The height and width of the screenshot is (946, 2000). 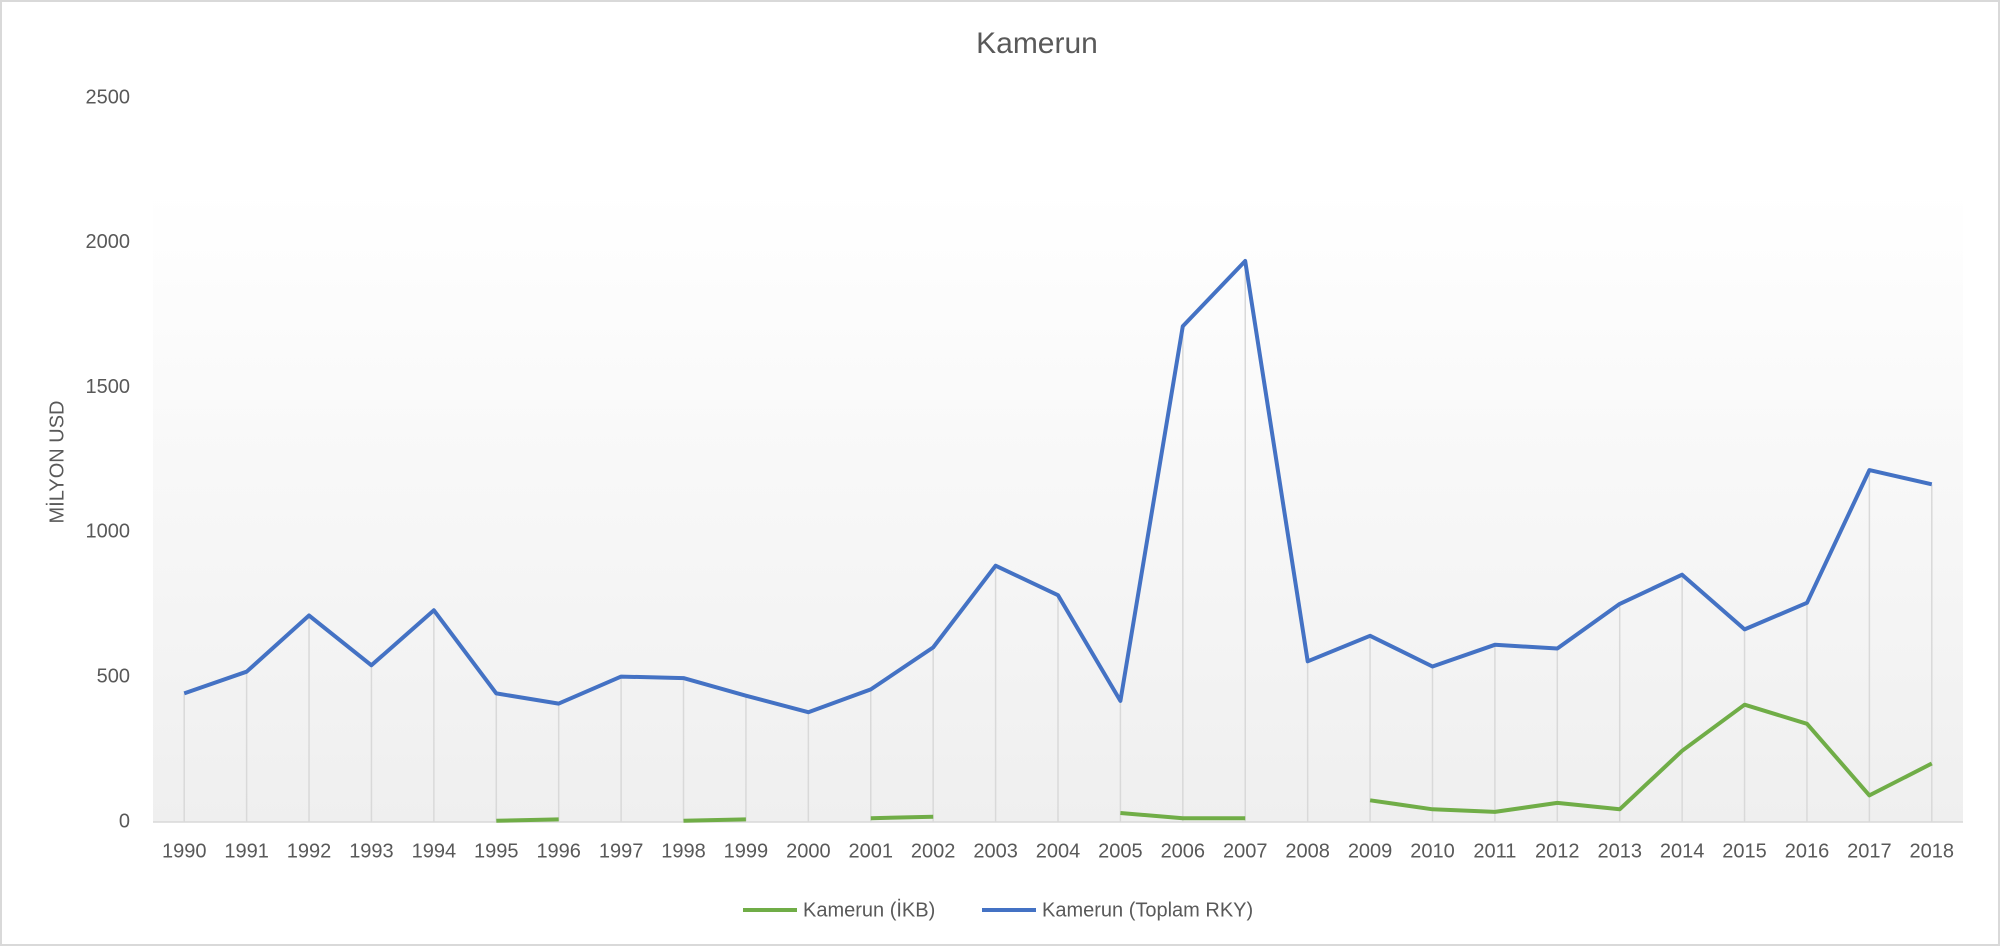 What do you see at coordinates (1147, 910) in the screenshot?
I see `legend-label: Kamerun (Toplam RKY)` at bounding box center [1147, 910].